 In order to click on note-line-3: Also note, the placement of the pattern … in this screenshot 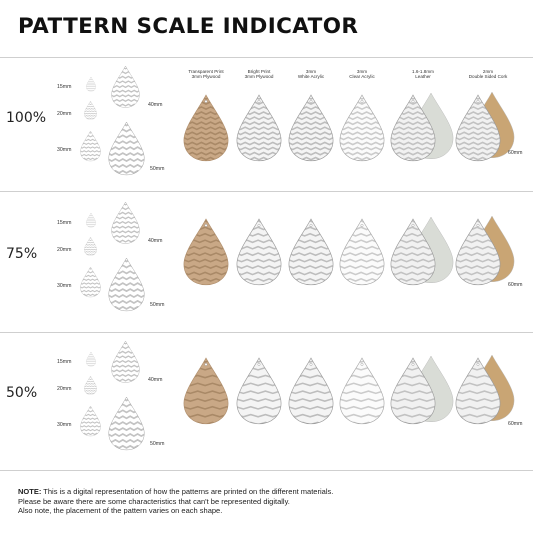, I will do `click(120, 511)`.